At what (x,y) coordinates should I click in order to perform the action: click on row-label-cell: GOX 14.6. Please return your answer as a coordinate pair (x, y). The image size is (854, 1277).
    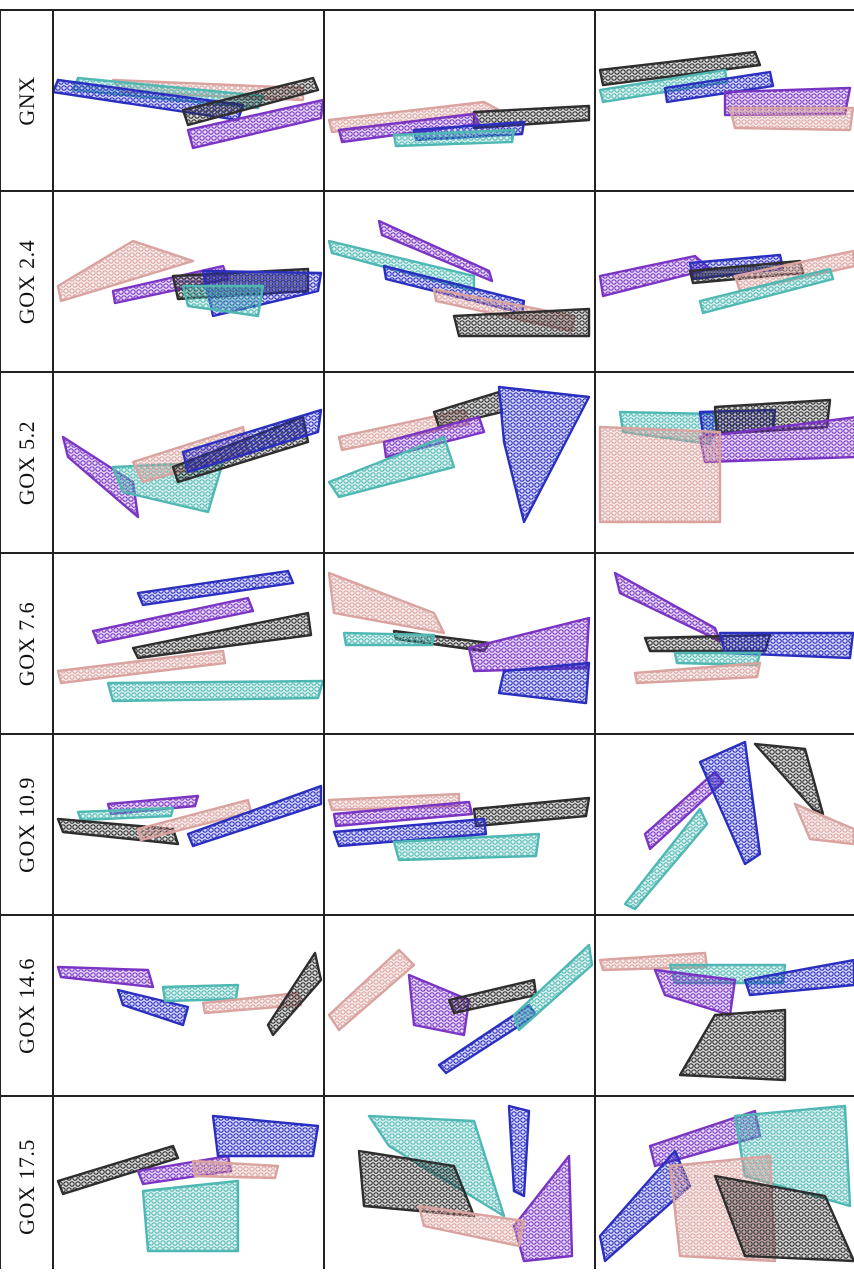
    Looking at the image, I should click on (26, 1005).